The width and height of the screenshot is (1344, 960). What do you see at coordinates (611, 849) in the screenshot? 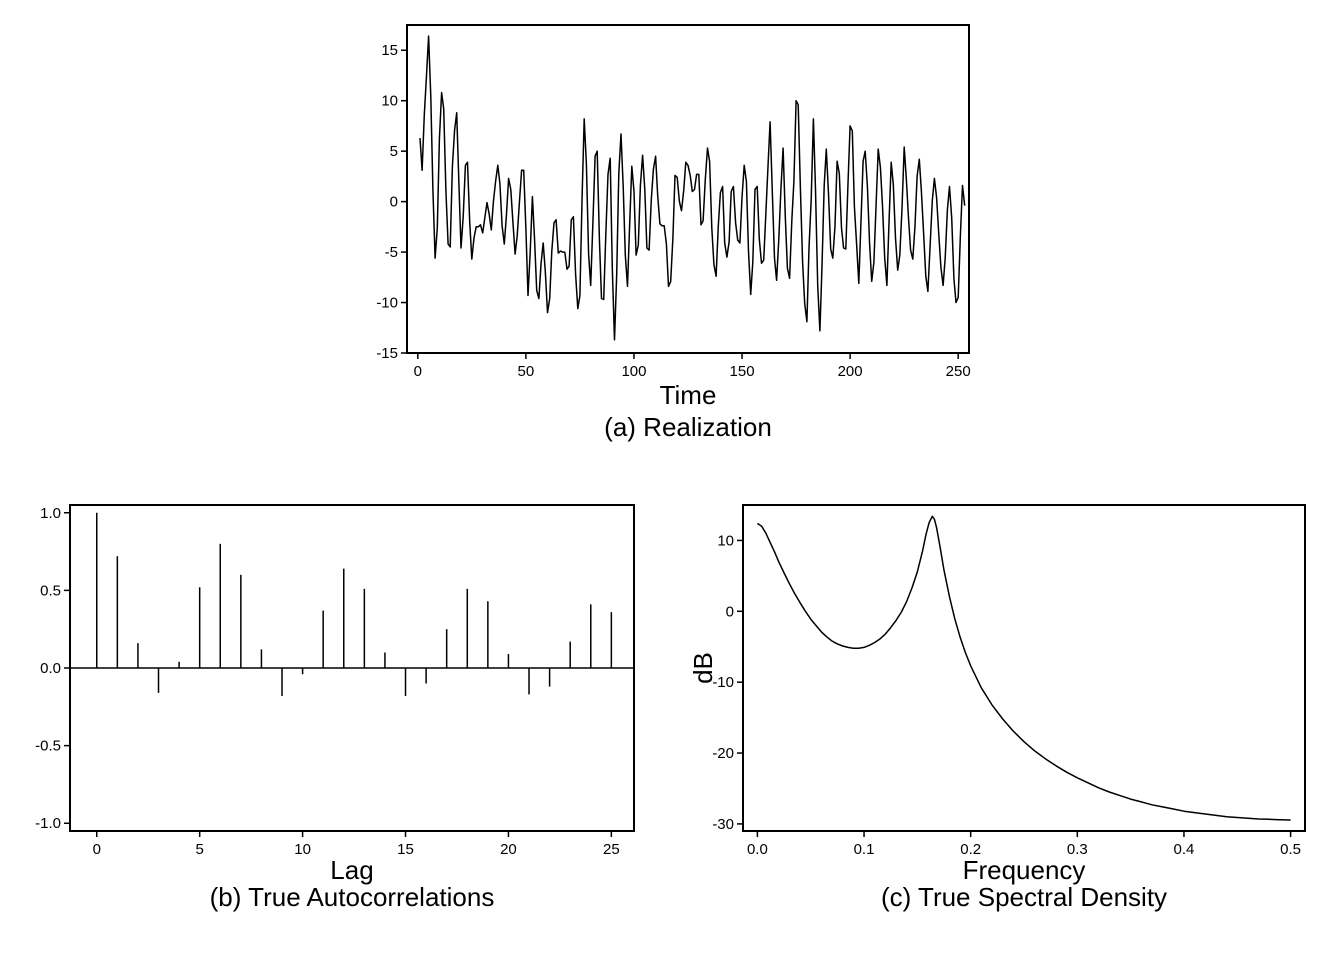
I see `autocorrelations-x-tick-label: 25` at bounding box center [611, 849].